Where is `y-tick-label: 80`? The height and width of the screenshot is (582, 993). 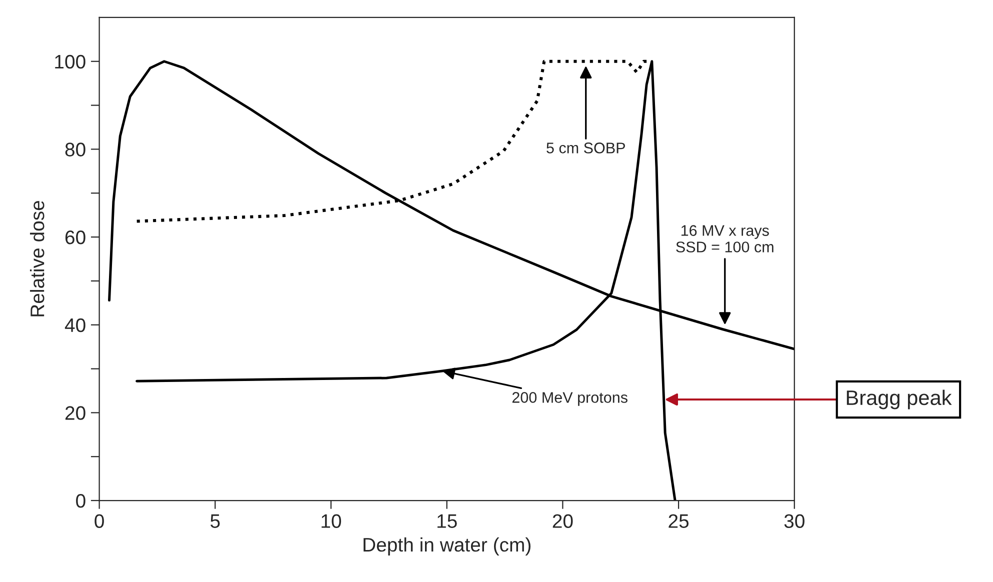 y-tick-label: 80 is located at coordinates (75, 149).